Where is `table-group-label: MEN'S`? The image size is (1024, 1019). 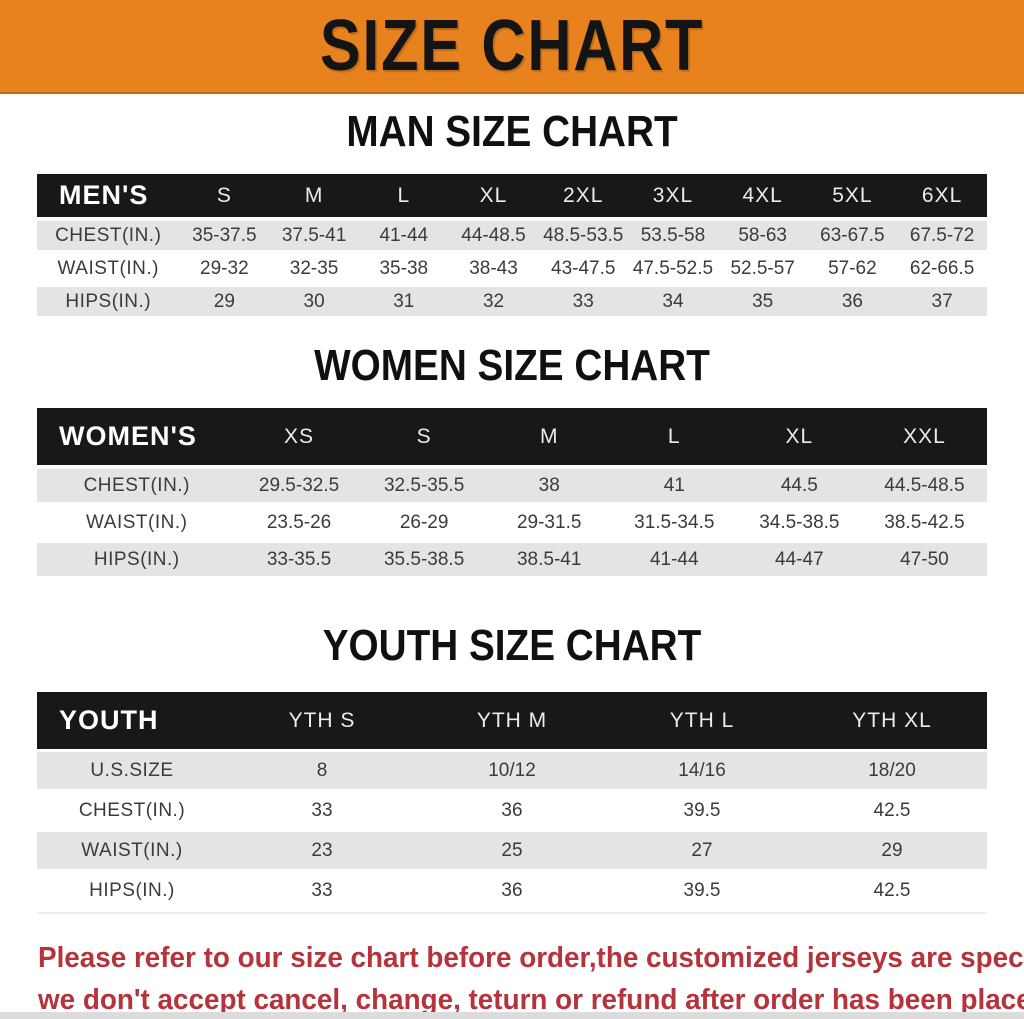
table-group-label: MEN'S is located at coordinates (104, 195).